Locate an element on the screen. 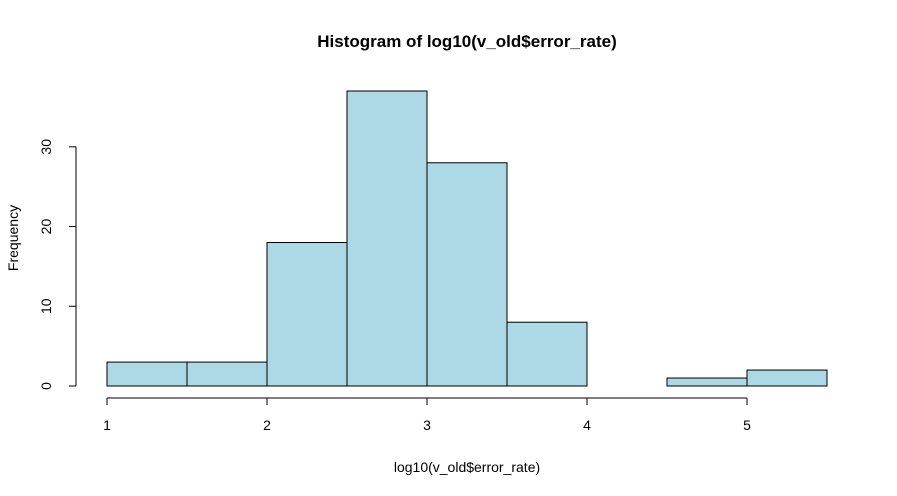 The width and height of the screenshot is (897, 496). y-tick-label-20: 20 is located at coordinates (46, 227).